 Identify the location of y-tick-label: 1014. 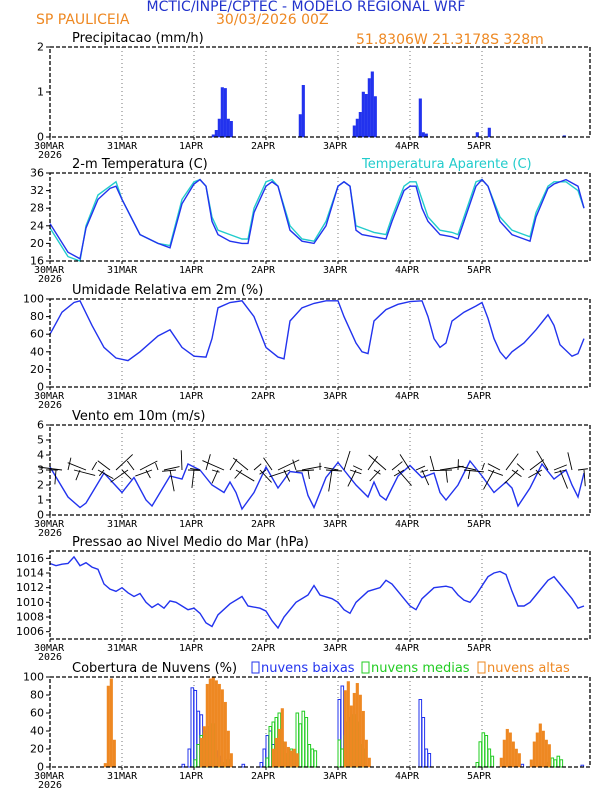
(30, 573).